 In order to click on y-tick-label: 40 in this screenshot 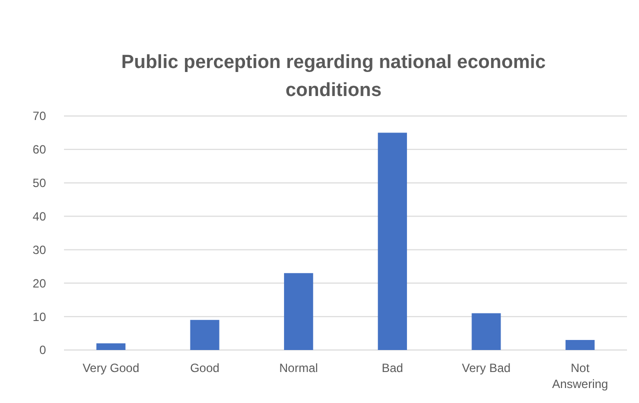, I will do `click(39, 216)`.